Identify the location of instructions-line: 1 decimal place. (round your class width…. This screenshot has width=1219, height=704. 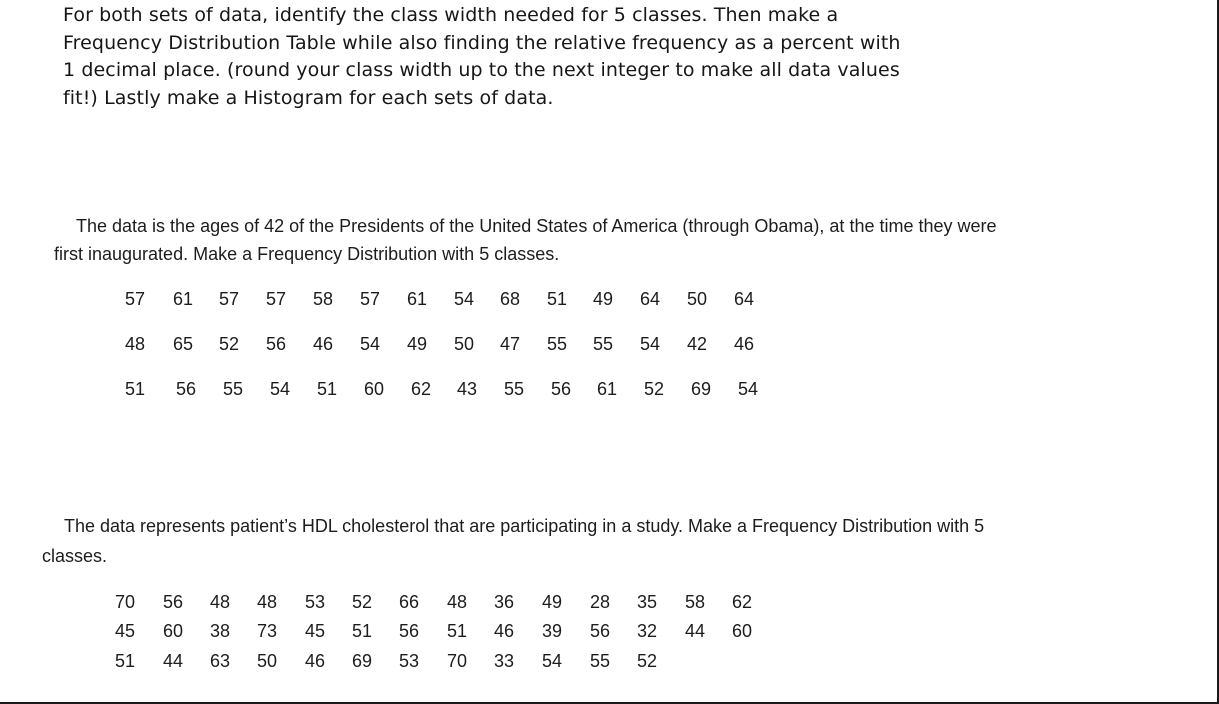
(481, 70).